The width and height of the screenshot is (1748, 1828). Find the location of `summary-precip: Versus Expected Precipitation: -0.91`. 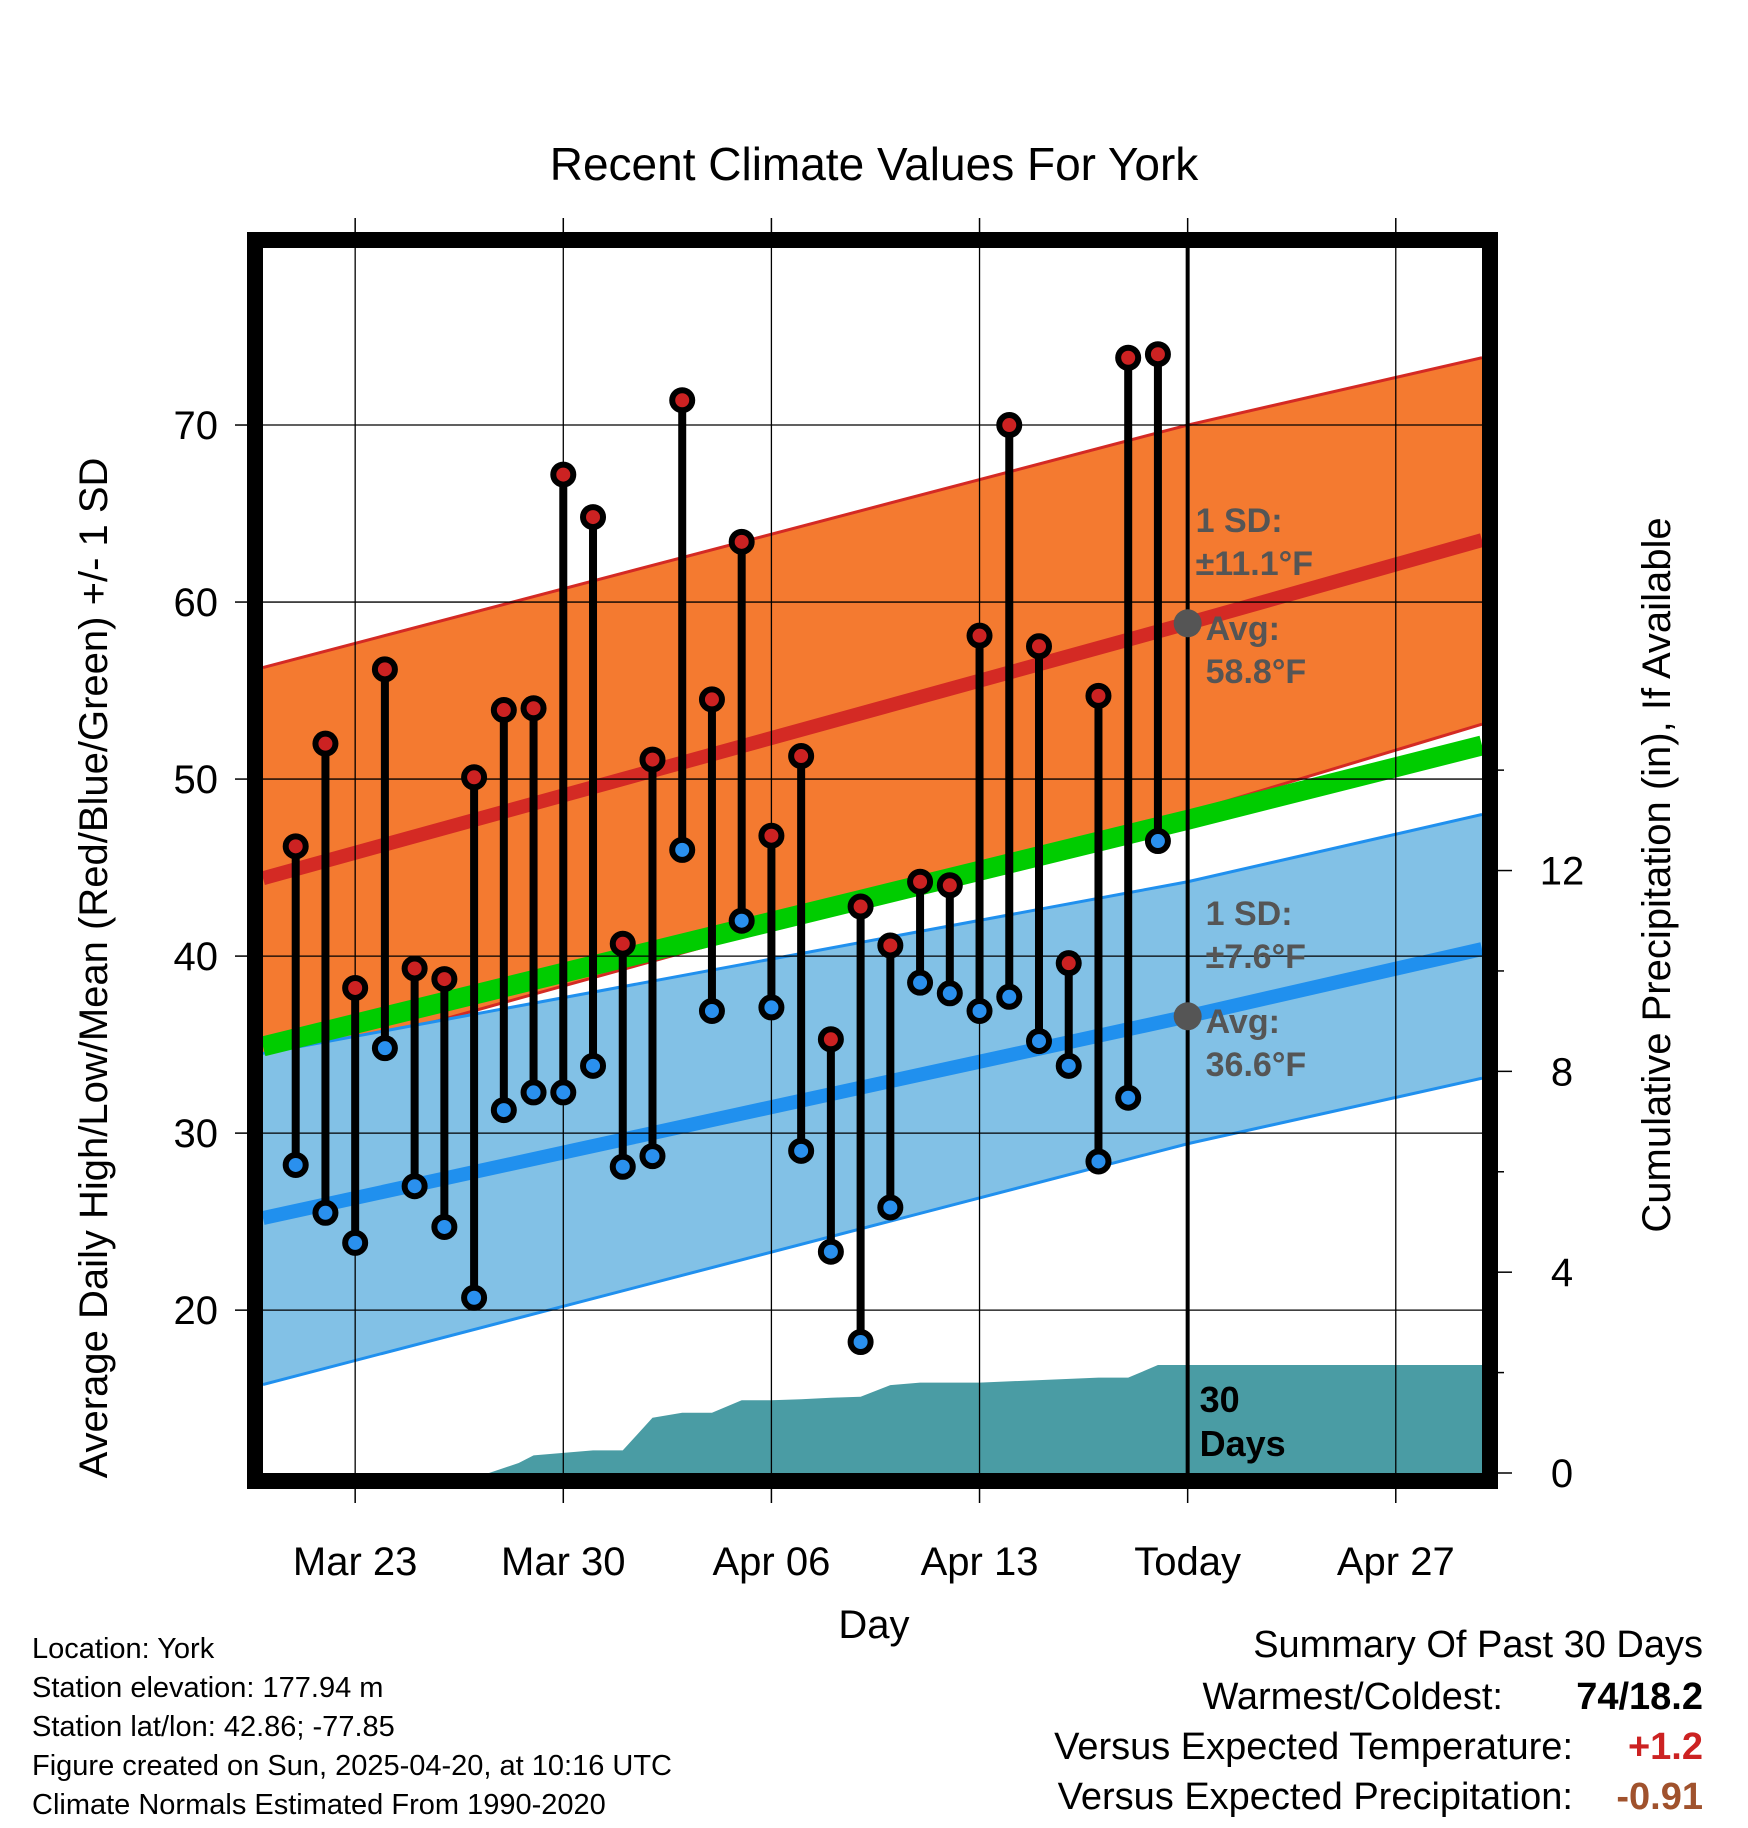

summary-precip: Versus Expected Precipitation: -0.91 is located at coordinates (1303, 1799).